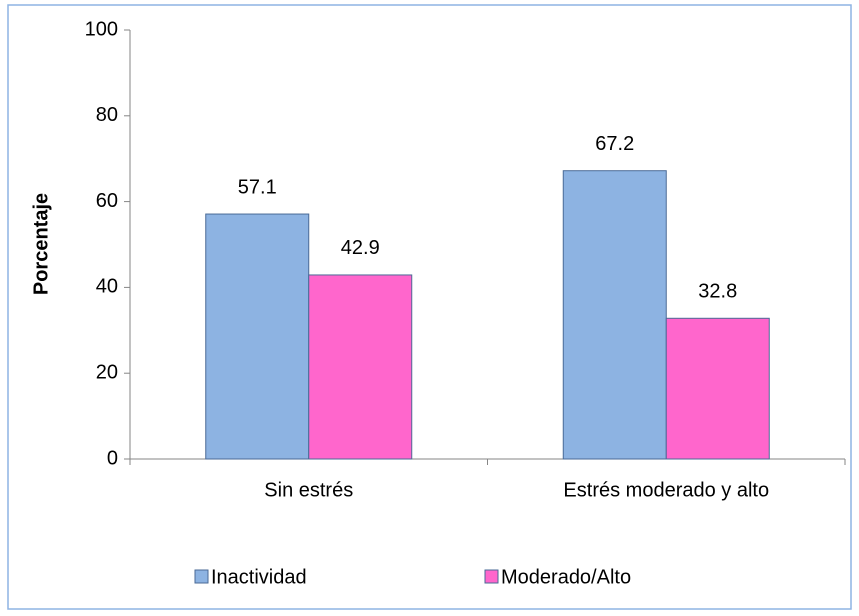  What do you see at coordinates (107, 287) in the screenshot?
I see `y-tick-label: 40` at bounding box center [107, 287].